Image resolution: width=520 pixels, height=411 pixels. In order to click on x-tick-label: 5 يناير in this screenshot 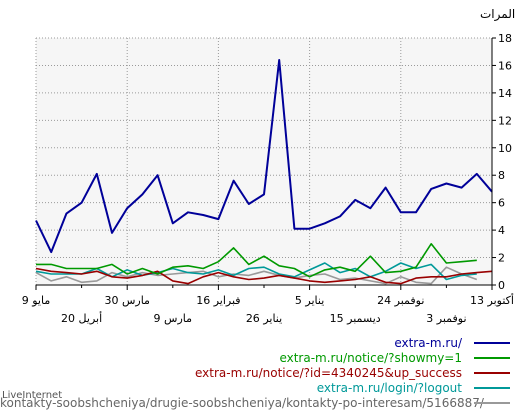, I will do `click(309, 300)`.